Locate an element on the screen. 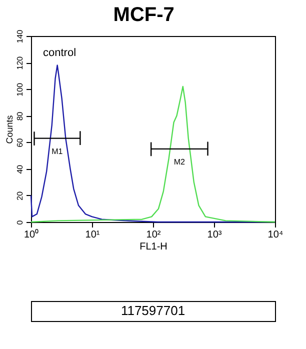  chart-title: MCF-7 is located at coordinates (143, 15).